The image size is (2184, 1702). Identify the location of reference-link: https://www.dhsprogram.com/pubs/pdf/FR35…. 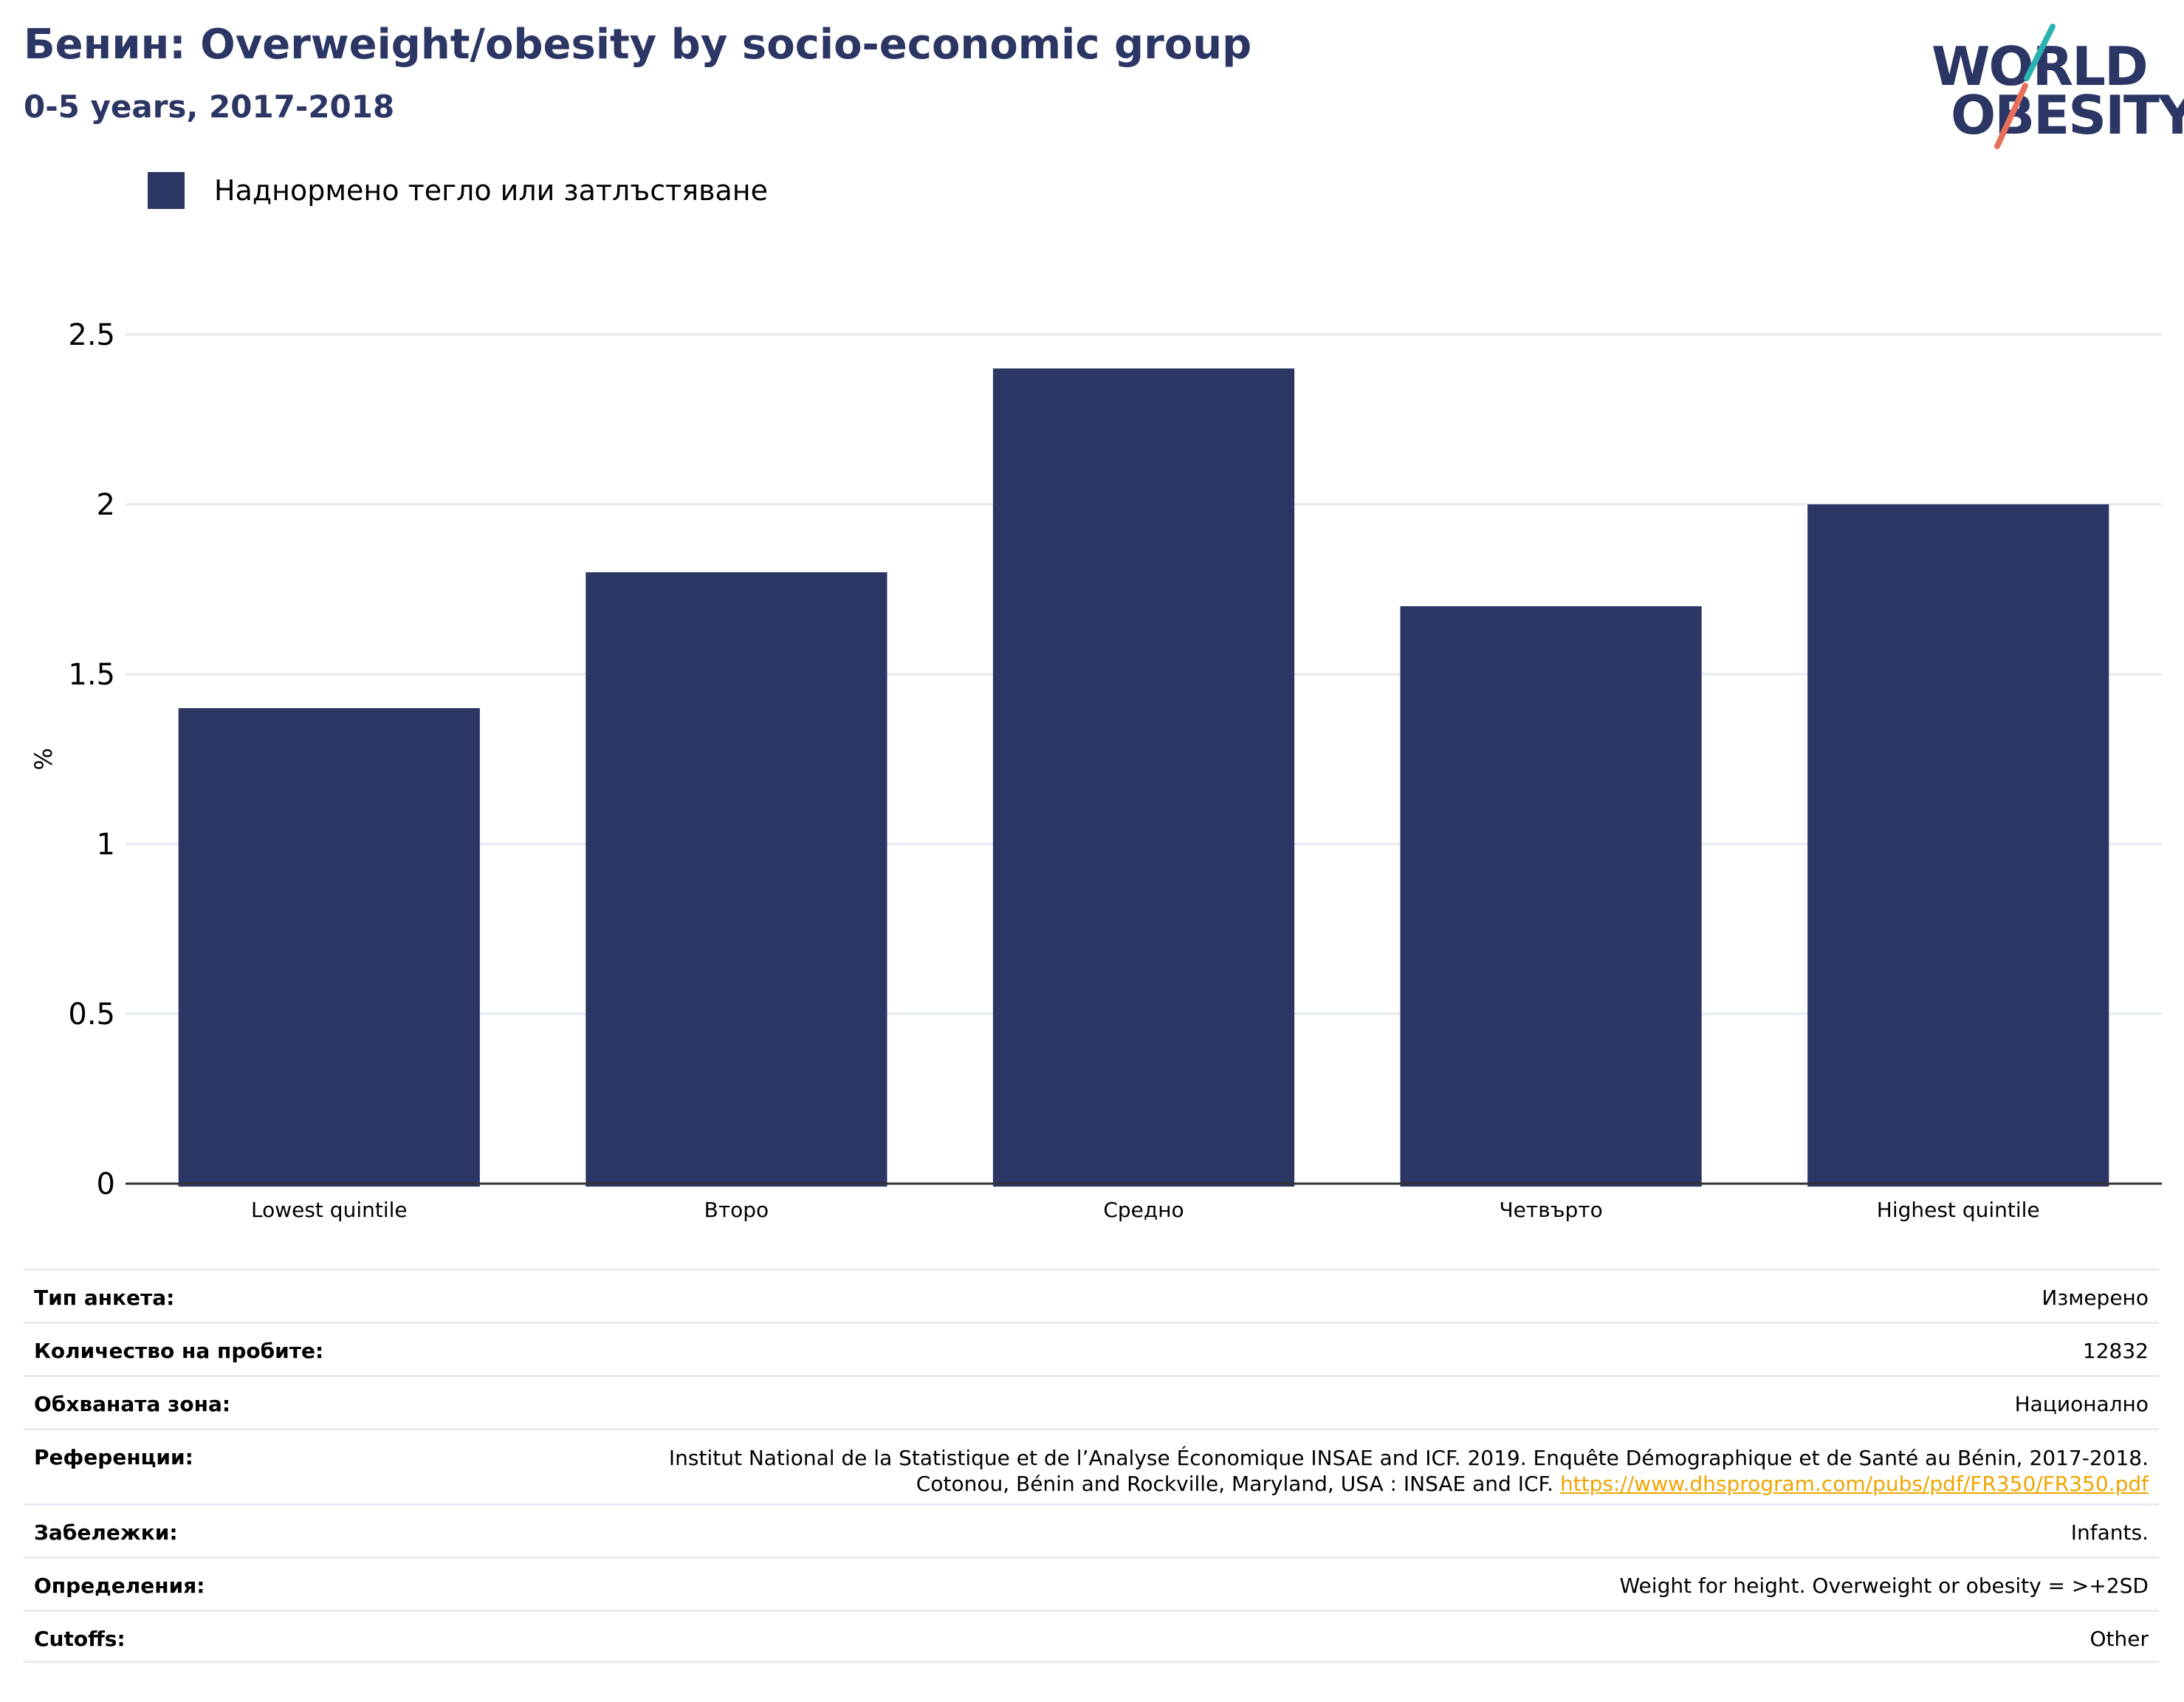
(1854, 1484).